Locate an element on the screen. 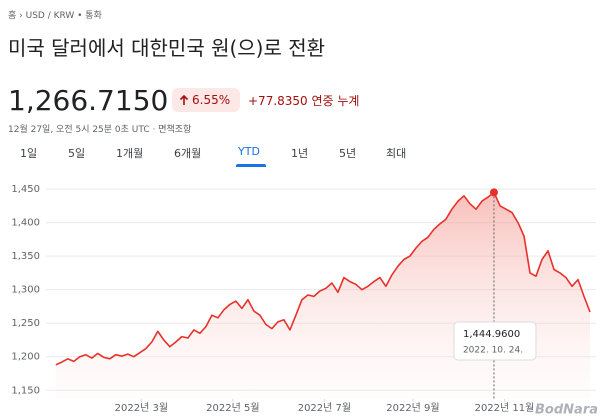  x-tick-label: 2022년 5월 is located at coordinates (232, 408).